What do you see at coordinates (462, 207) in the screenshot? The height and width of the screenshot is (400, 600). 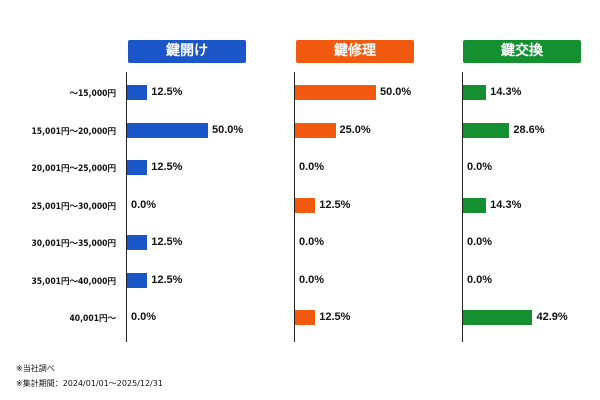 I see `axis-line-replace` at bounding box center [462, 207].